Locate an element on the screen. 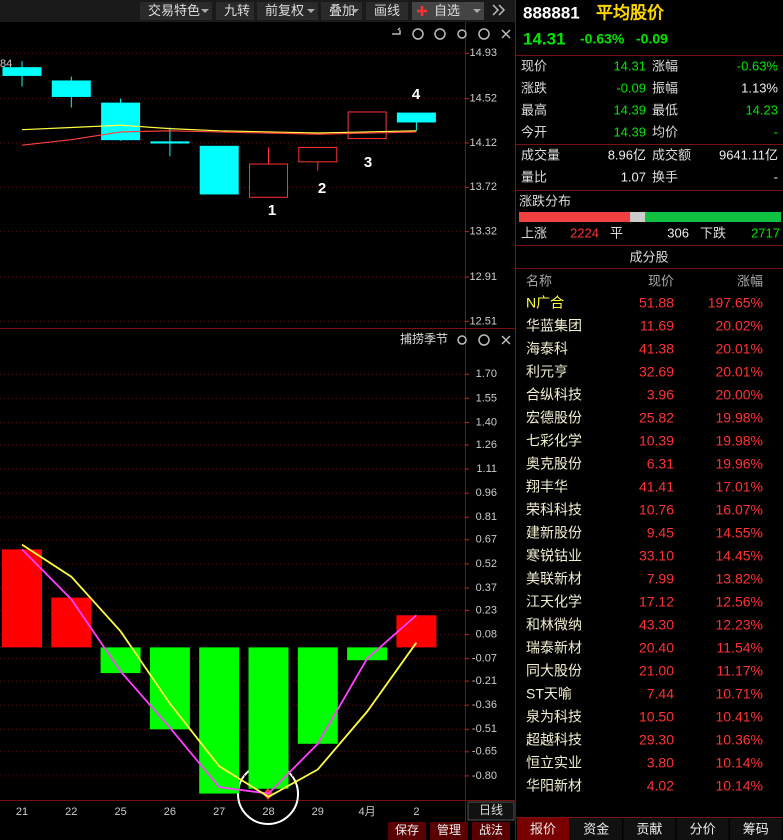 The height and width of the screenshot is (840, 783). action-label: 战法 is located at coordinates (491, 830).